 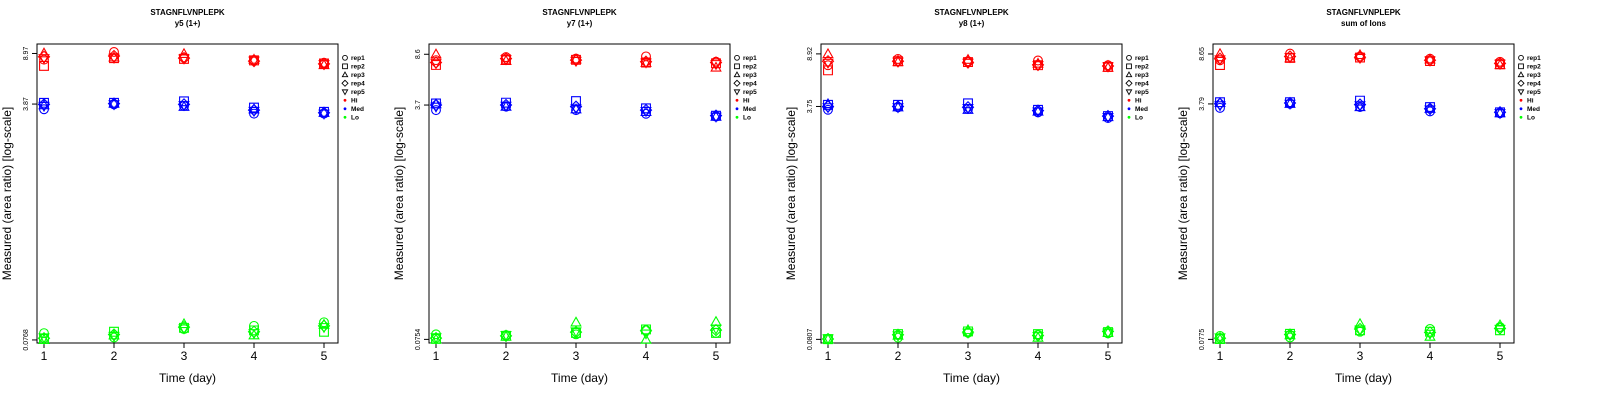 I want to click on chart-subtitle: y7 (1+), so click(x=580, y=23).